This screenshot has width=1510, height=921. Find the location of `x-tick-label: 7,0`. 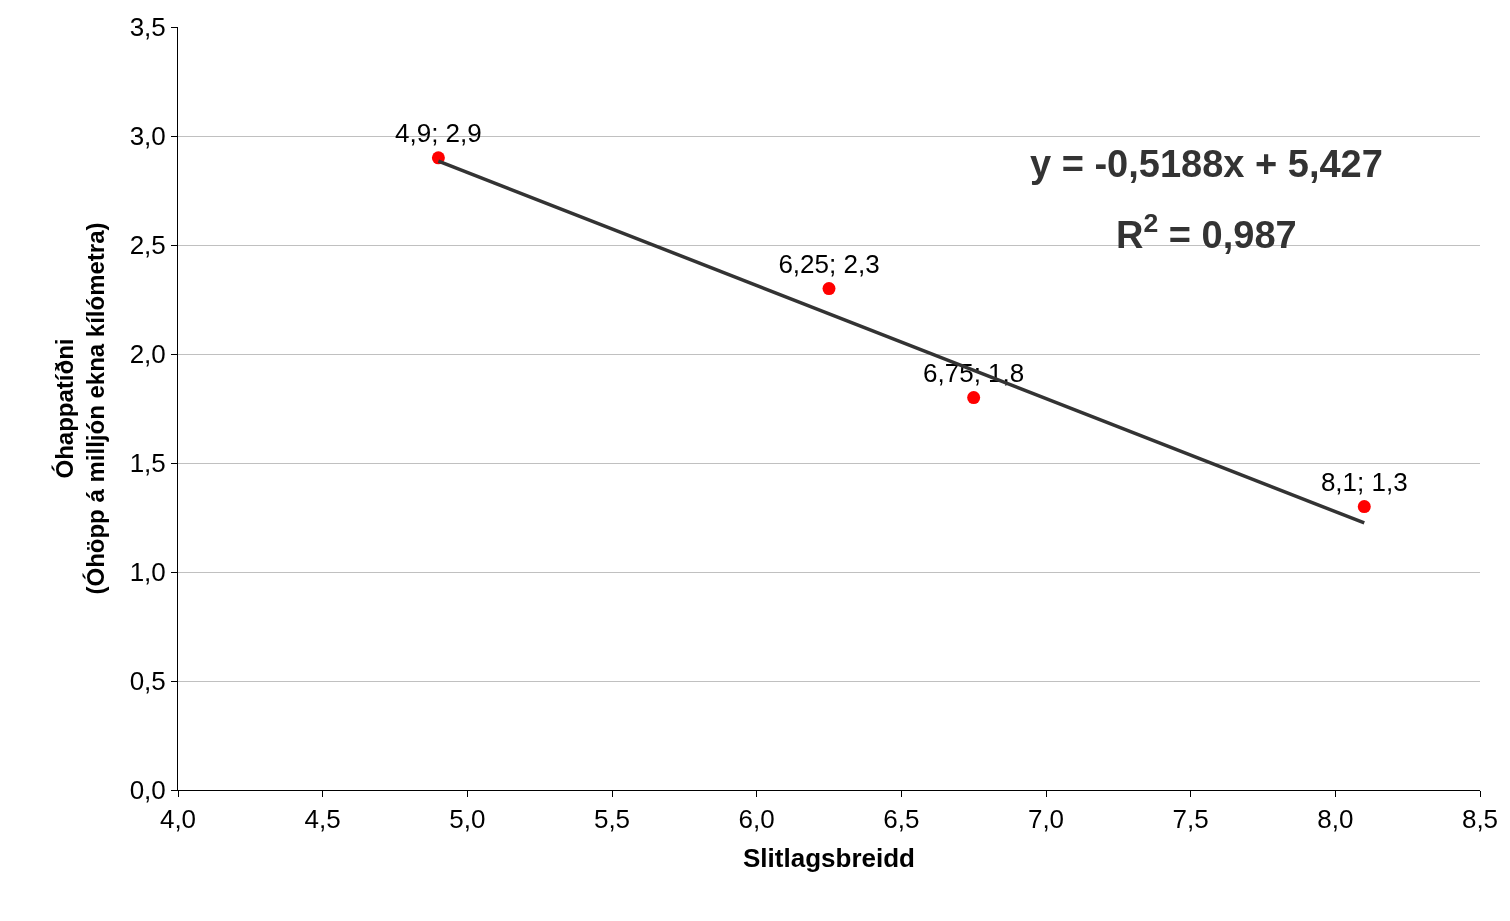

x-tick-label: 7,0 is located at coordinates (1046, 819).